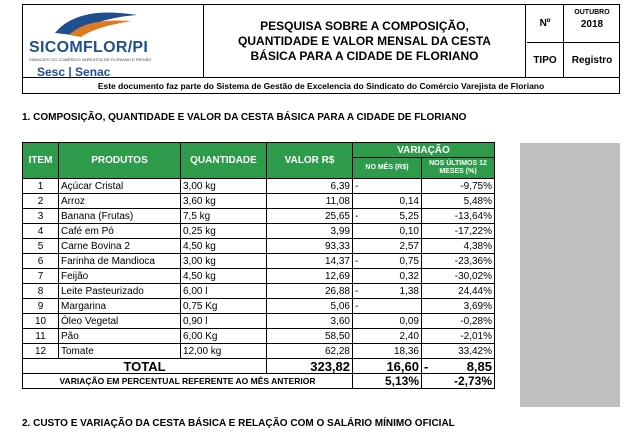  I want to click on produto-cell: Óleo Vegetal, so click(119, 321).